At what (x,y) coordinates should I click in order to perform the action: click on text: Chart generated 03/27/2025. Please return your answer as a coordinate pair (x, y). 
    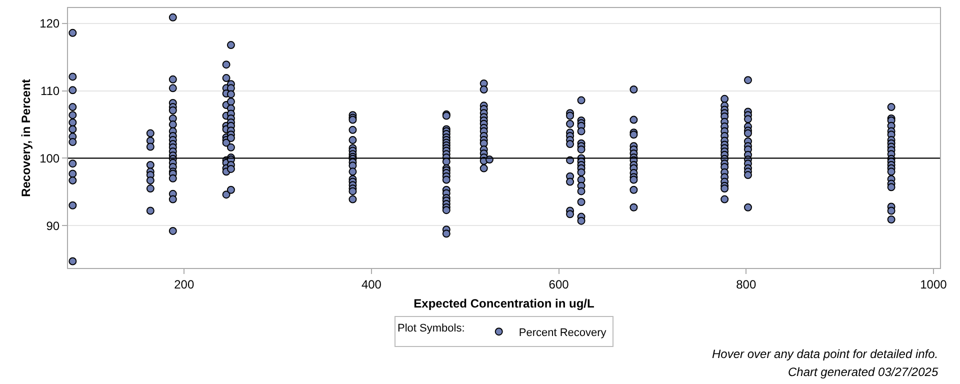
    Looking at the image, I should click on (863, 372).